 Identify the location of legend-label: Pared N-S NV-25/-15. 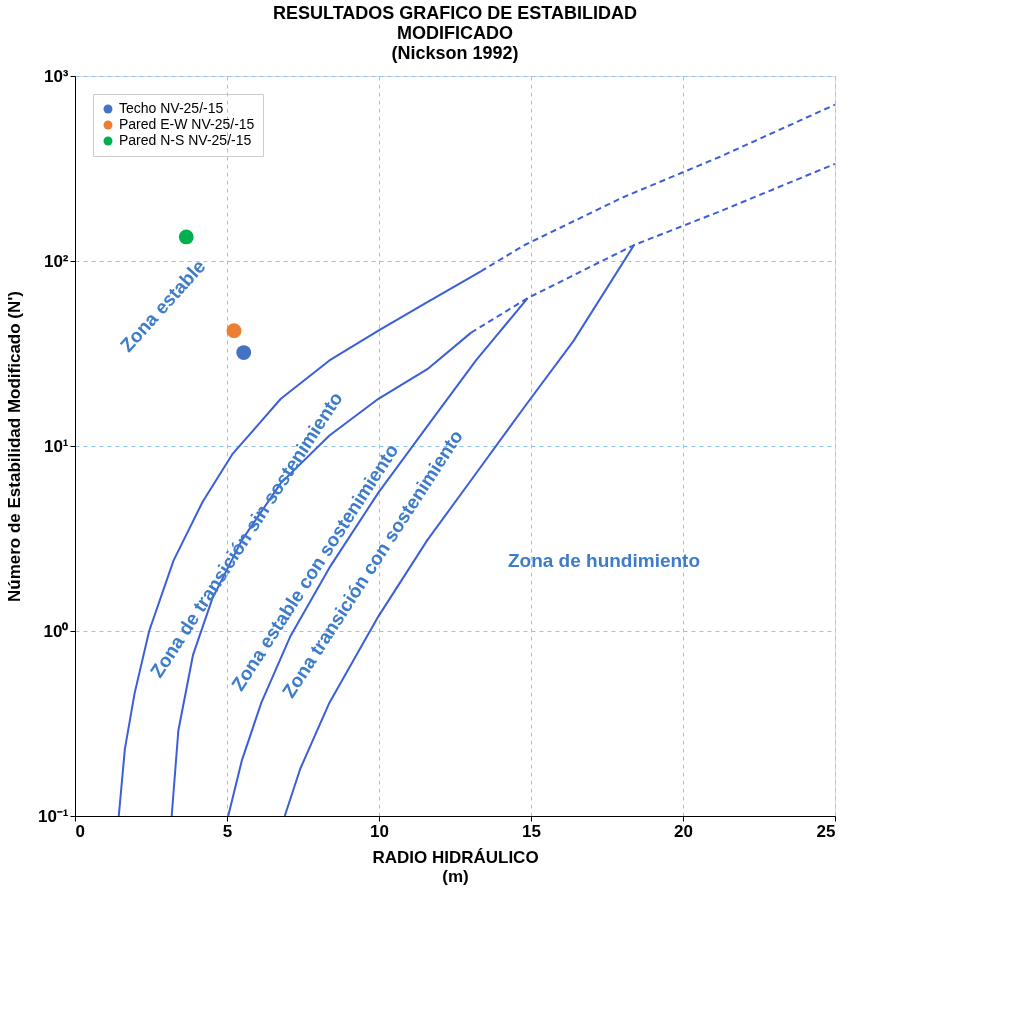
(185, 140).